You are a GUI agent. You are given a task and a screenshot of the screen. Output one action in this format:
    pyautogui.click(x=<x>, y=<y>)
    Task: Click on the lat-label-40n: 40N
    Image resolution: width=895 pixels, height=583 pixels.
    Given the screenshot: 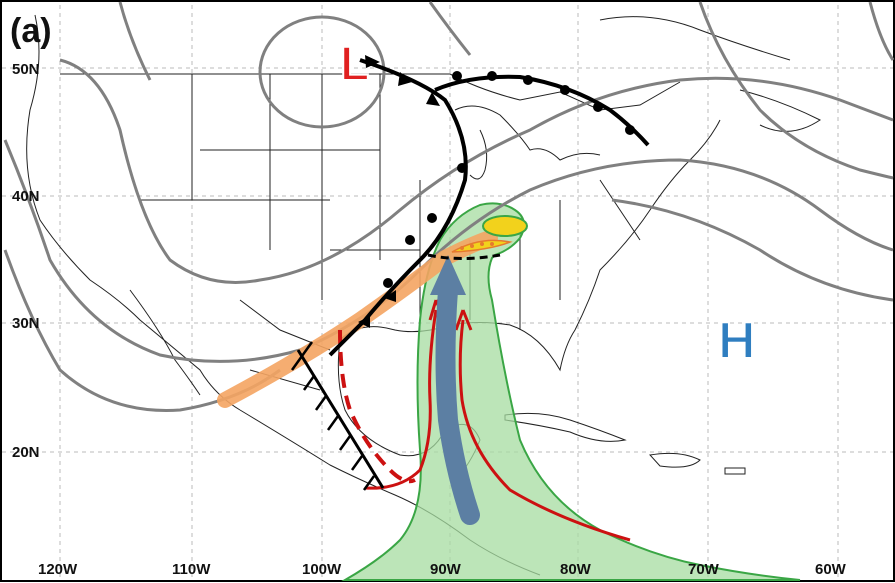 What is the action you would take?
    pyautogui.click(x=26, y=196)
    